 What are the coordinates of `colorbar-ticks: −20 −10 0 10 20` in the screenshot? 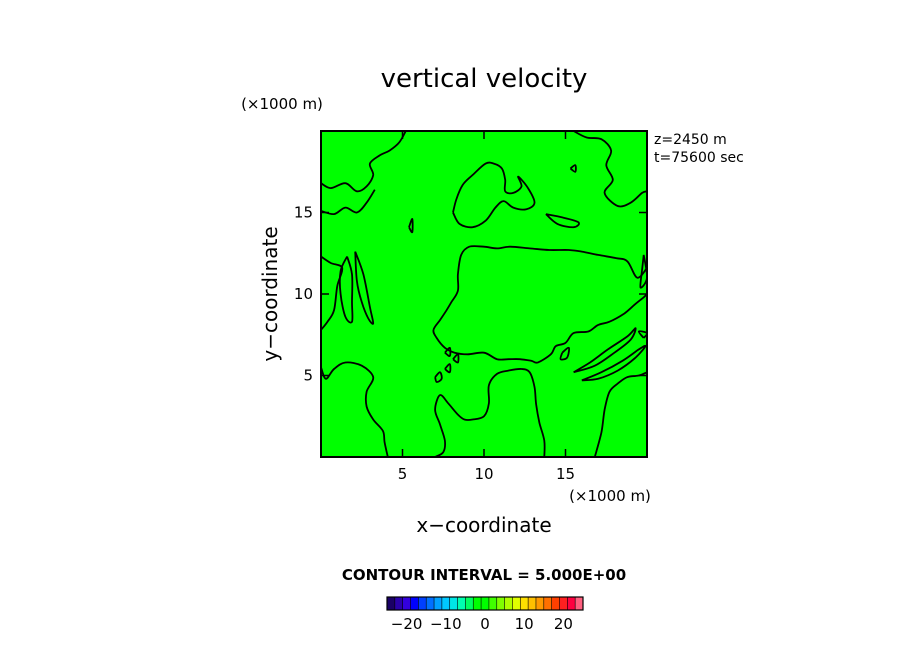 It's located at (482, 624).